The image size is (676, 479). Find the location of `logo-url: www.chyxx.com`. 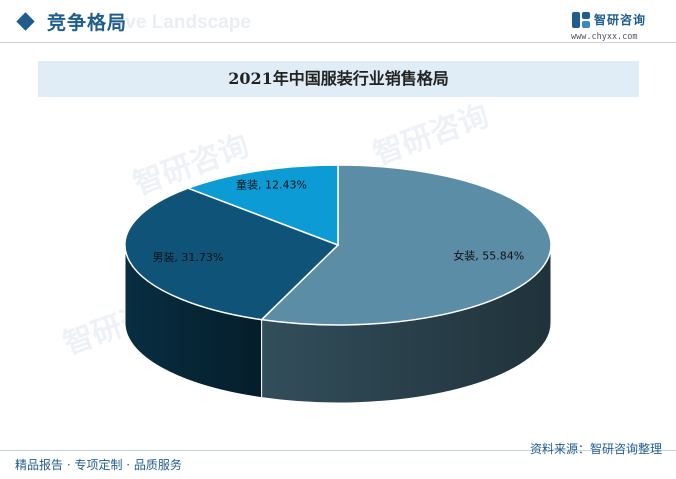

logo-url: www.chyxx.com is located at coordinates (604, 37).